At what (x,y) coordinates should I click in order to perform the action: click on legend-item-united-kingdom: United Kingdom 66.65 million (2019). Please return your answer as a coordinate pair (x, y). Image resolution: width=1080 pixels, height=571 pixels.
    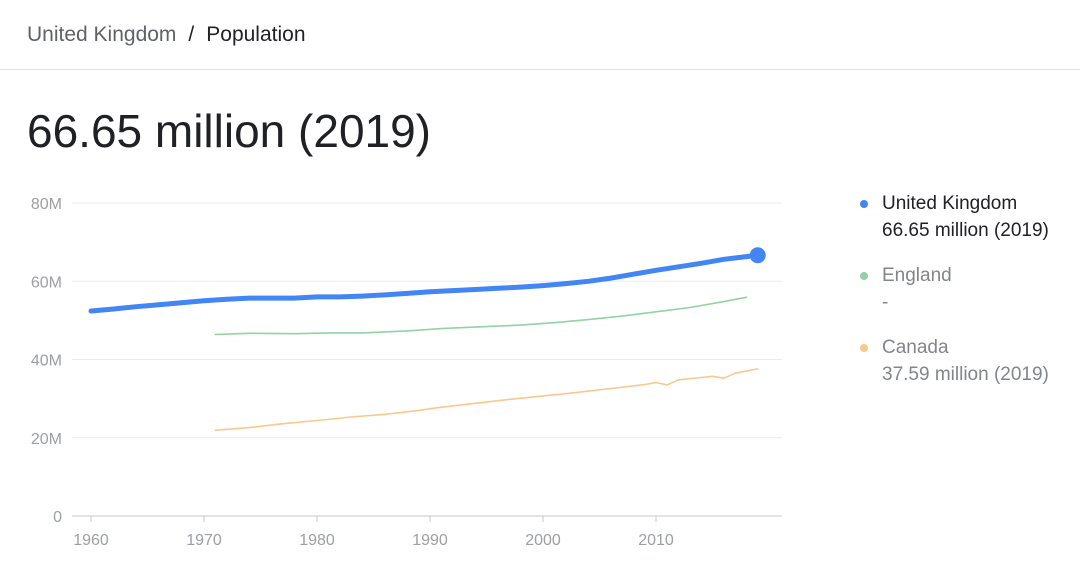
    Looking at the image, I should click on (967, 217).